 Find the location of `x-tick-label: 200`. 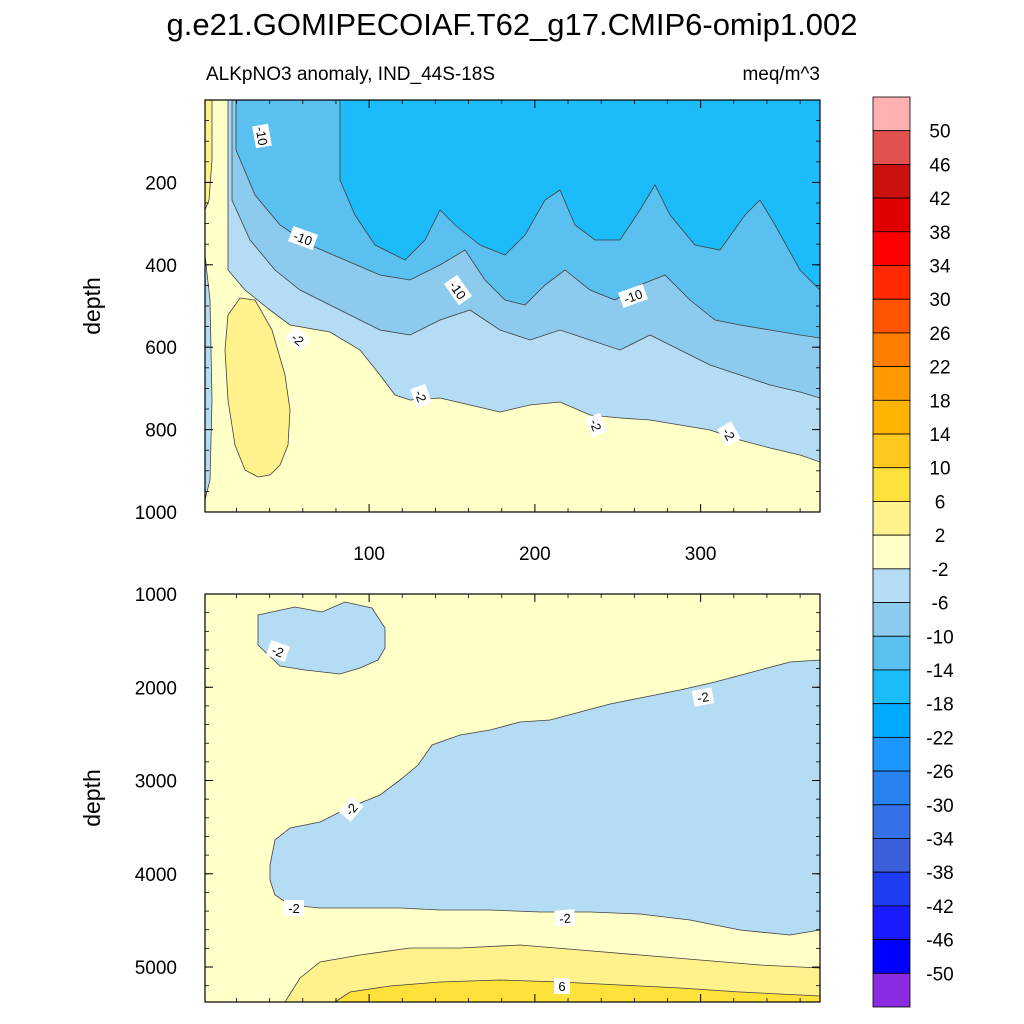

x-tick-label: 200 is located at coordinates (535, 554).